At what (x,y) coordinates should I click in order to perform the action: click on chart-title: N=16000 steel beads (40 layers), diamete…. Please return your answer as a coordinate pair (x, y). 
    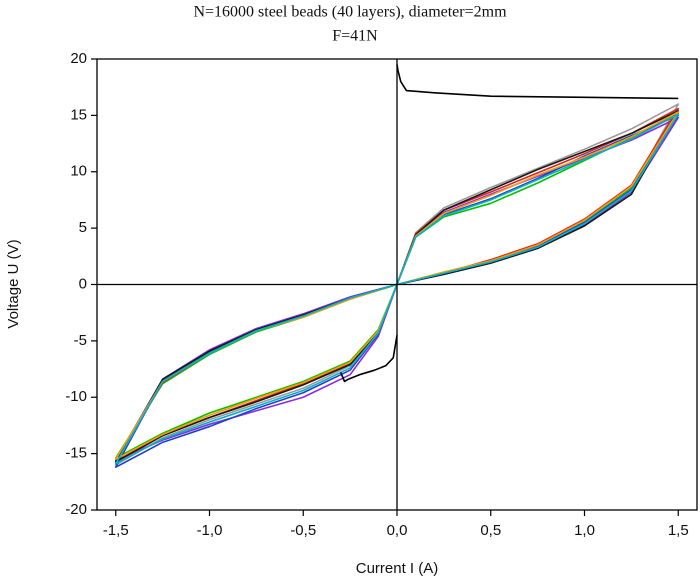
    Looking at the image, I should click on (350, 12).